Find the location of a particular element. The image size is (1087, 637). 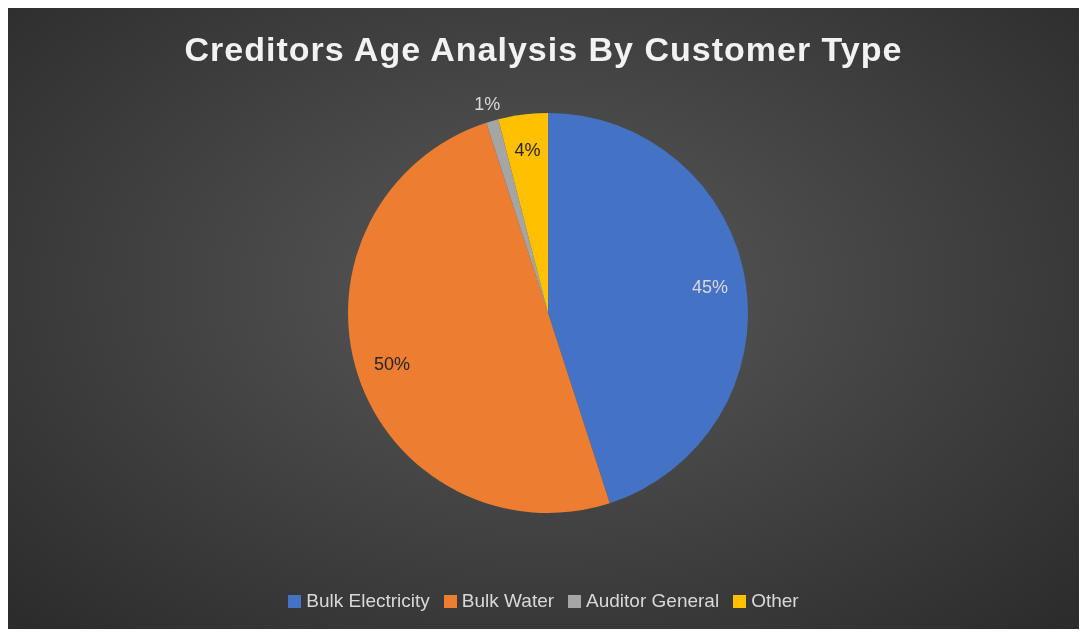

data-label: 1% is located at coordinates (487, 103).